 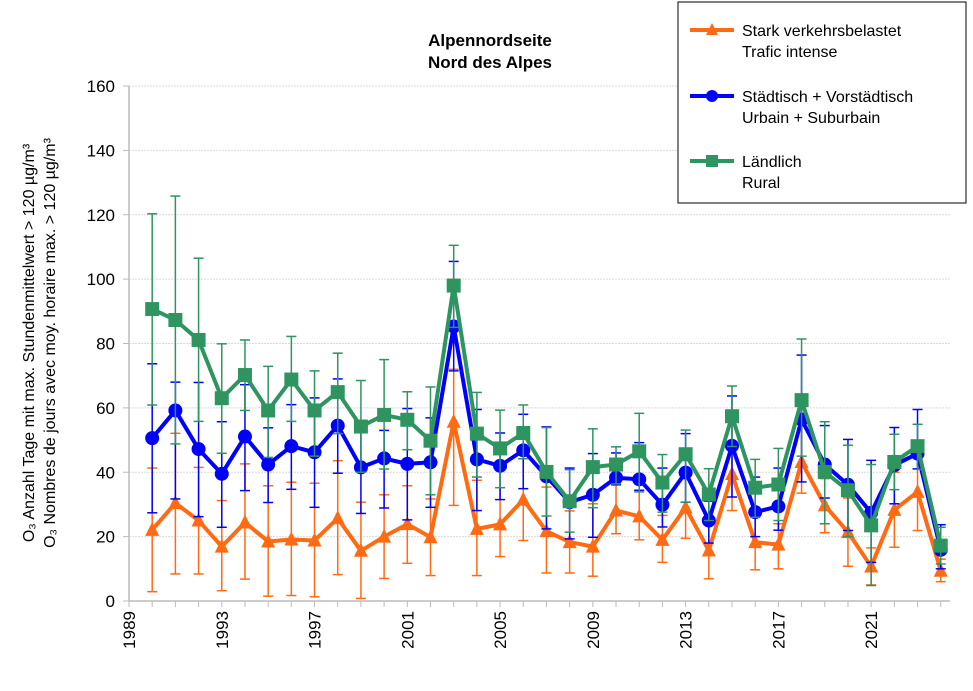 I want to click on legend-label-traffic-fr: Trafic intense, so click(x=790, y=52).